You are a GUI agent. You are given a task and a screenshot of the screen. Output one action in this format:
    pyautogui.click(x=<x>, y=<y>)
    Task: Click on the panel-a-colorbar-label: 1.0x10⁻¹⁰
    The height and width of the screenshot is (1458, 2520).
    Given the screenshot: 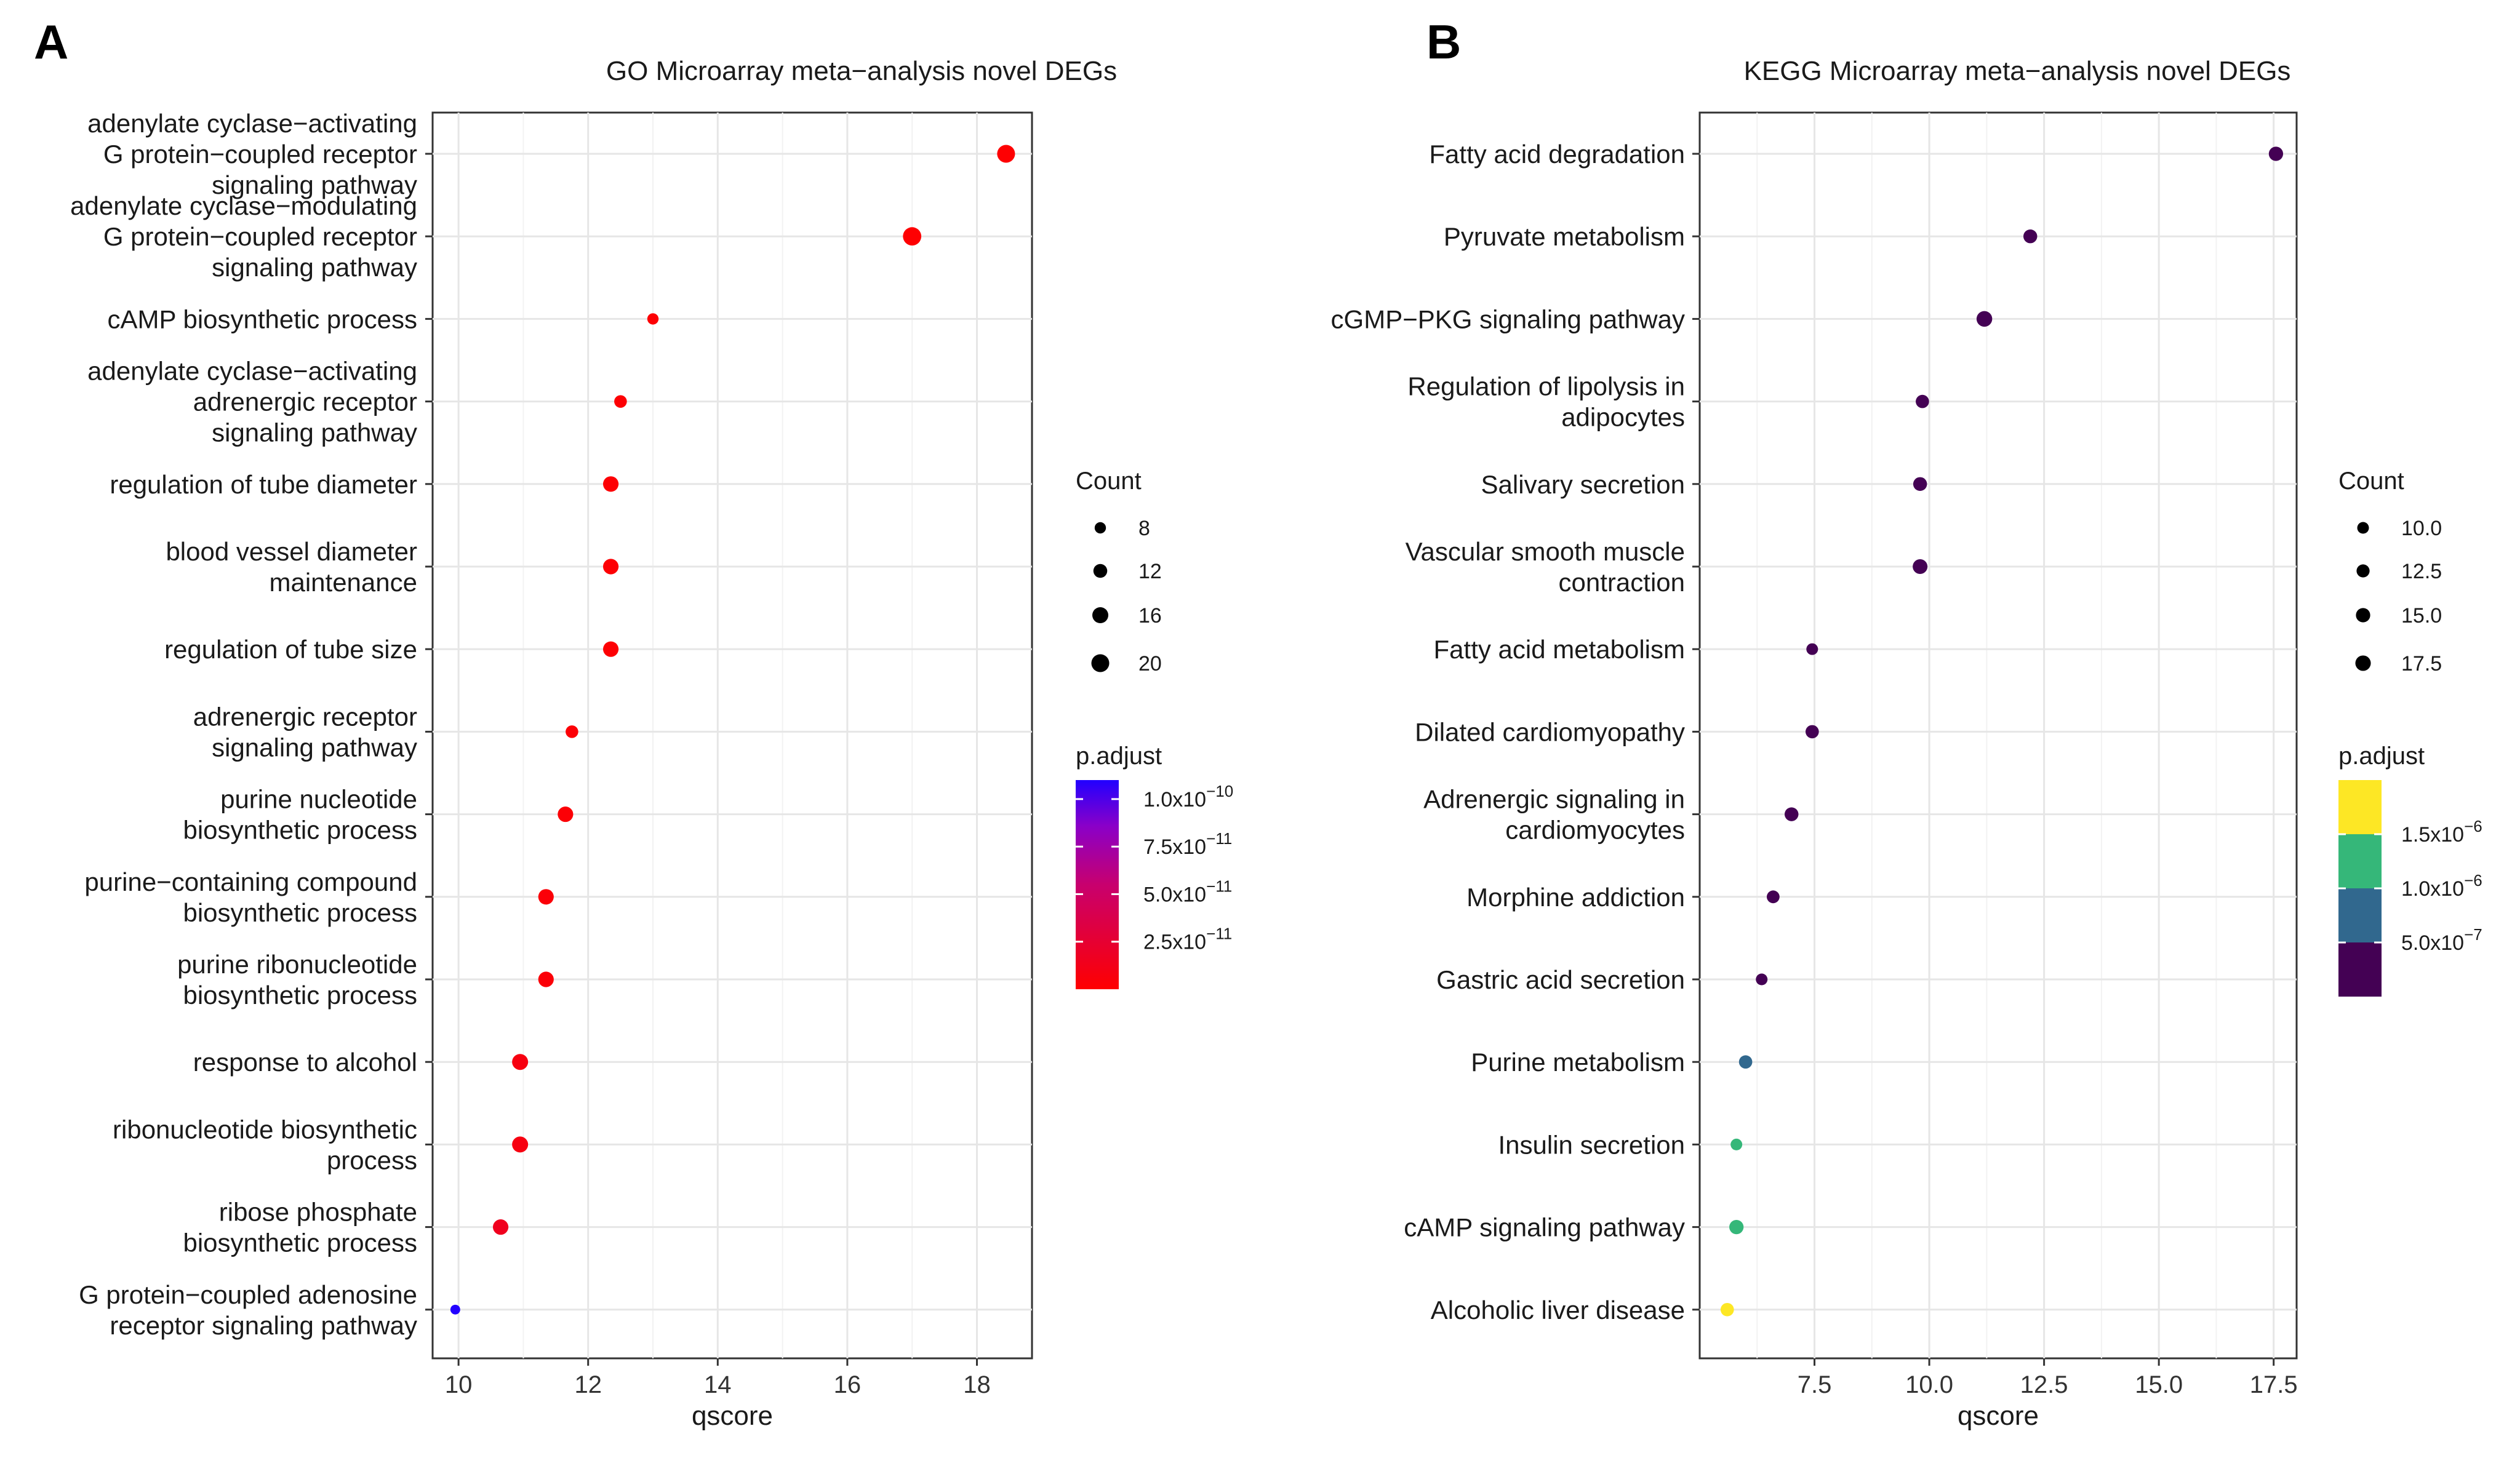 What is the action you would take?
    pyautogui.click(x=1188, y=796)
    